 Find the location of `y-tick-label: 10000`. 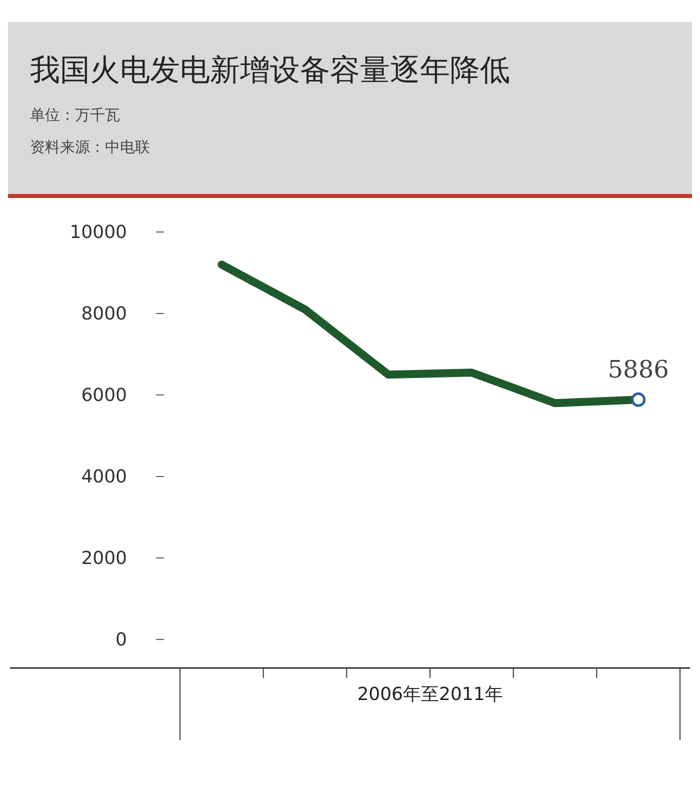

y-tick-label: 10000 is located at coordinates (98, 232).